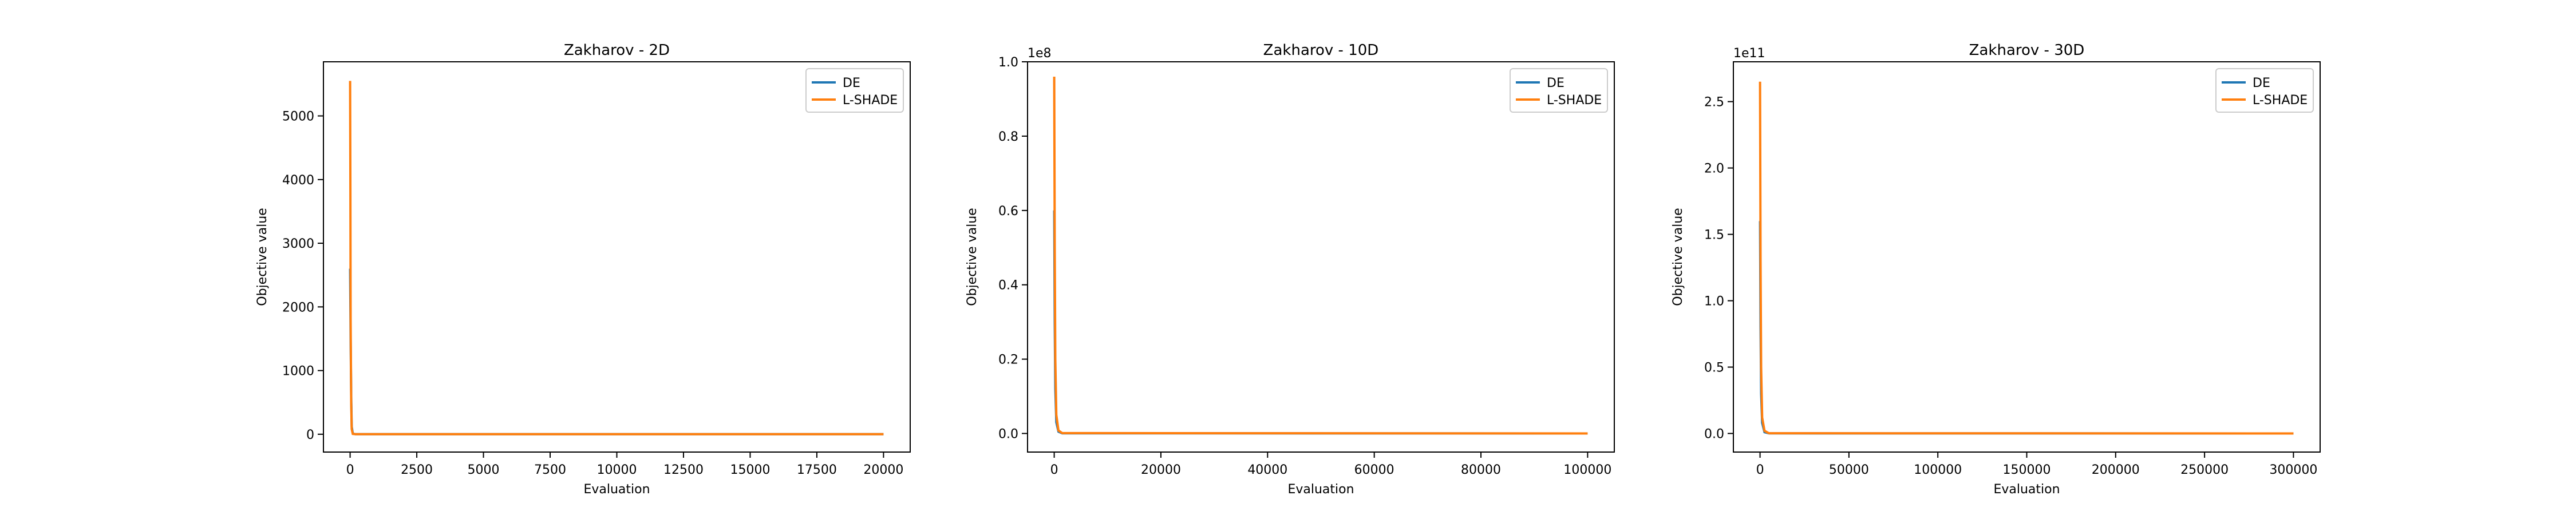 This screenshot has height=515, width=2576. What do you see at coordinates (298, 244) in the screenshot?
I see `y-tick-label: 3000` at bounding box center [298, 244].